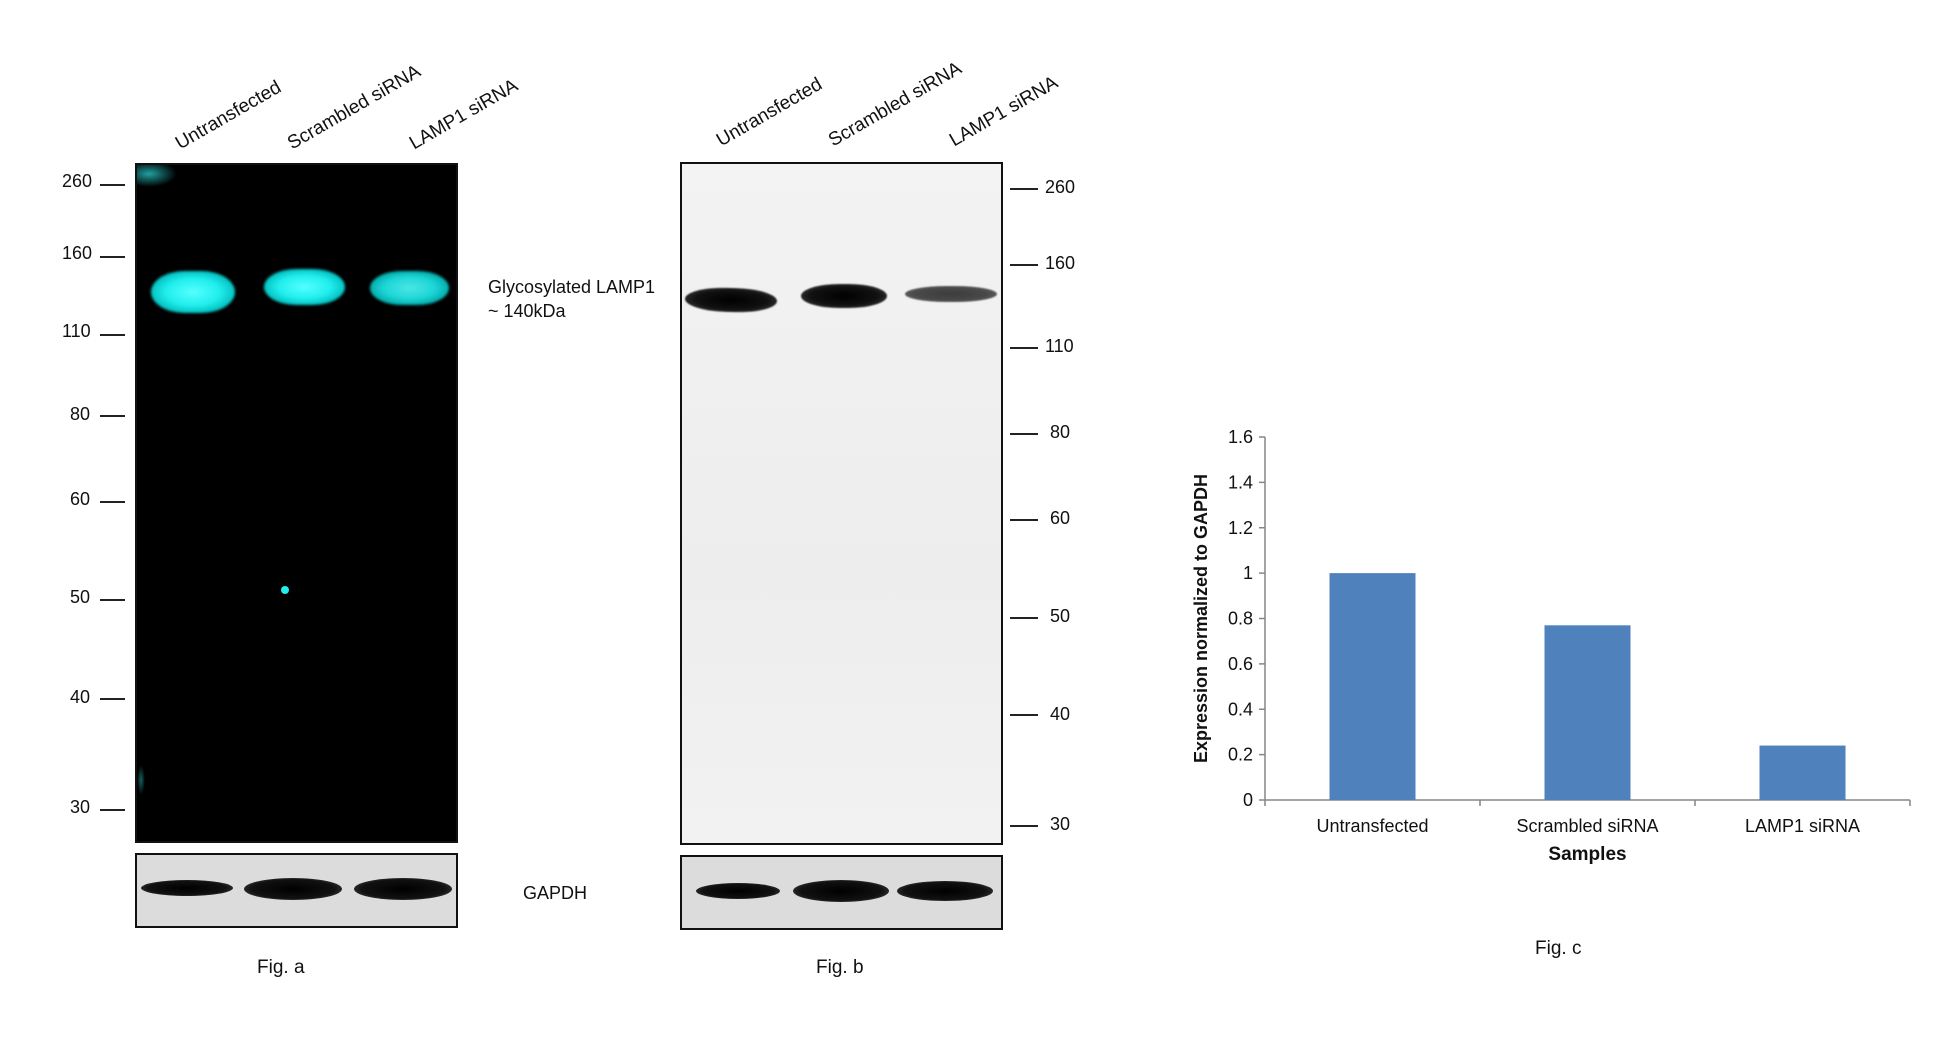  Describe the element at coordinates (1060, 263) in the screenshot. I see `fig-b-mw-label: 160` at that location.